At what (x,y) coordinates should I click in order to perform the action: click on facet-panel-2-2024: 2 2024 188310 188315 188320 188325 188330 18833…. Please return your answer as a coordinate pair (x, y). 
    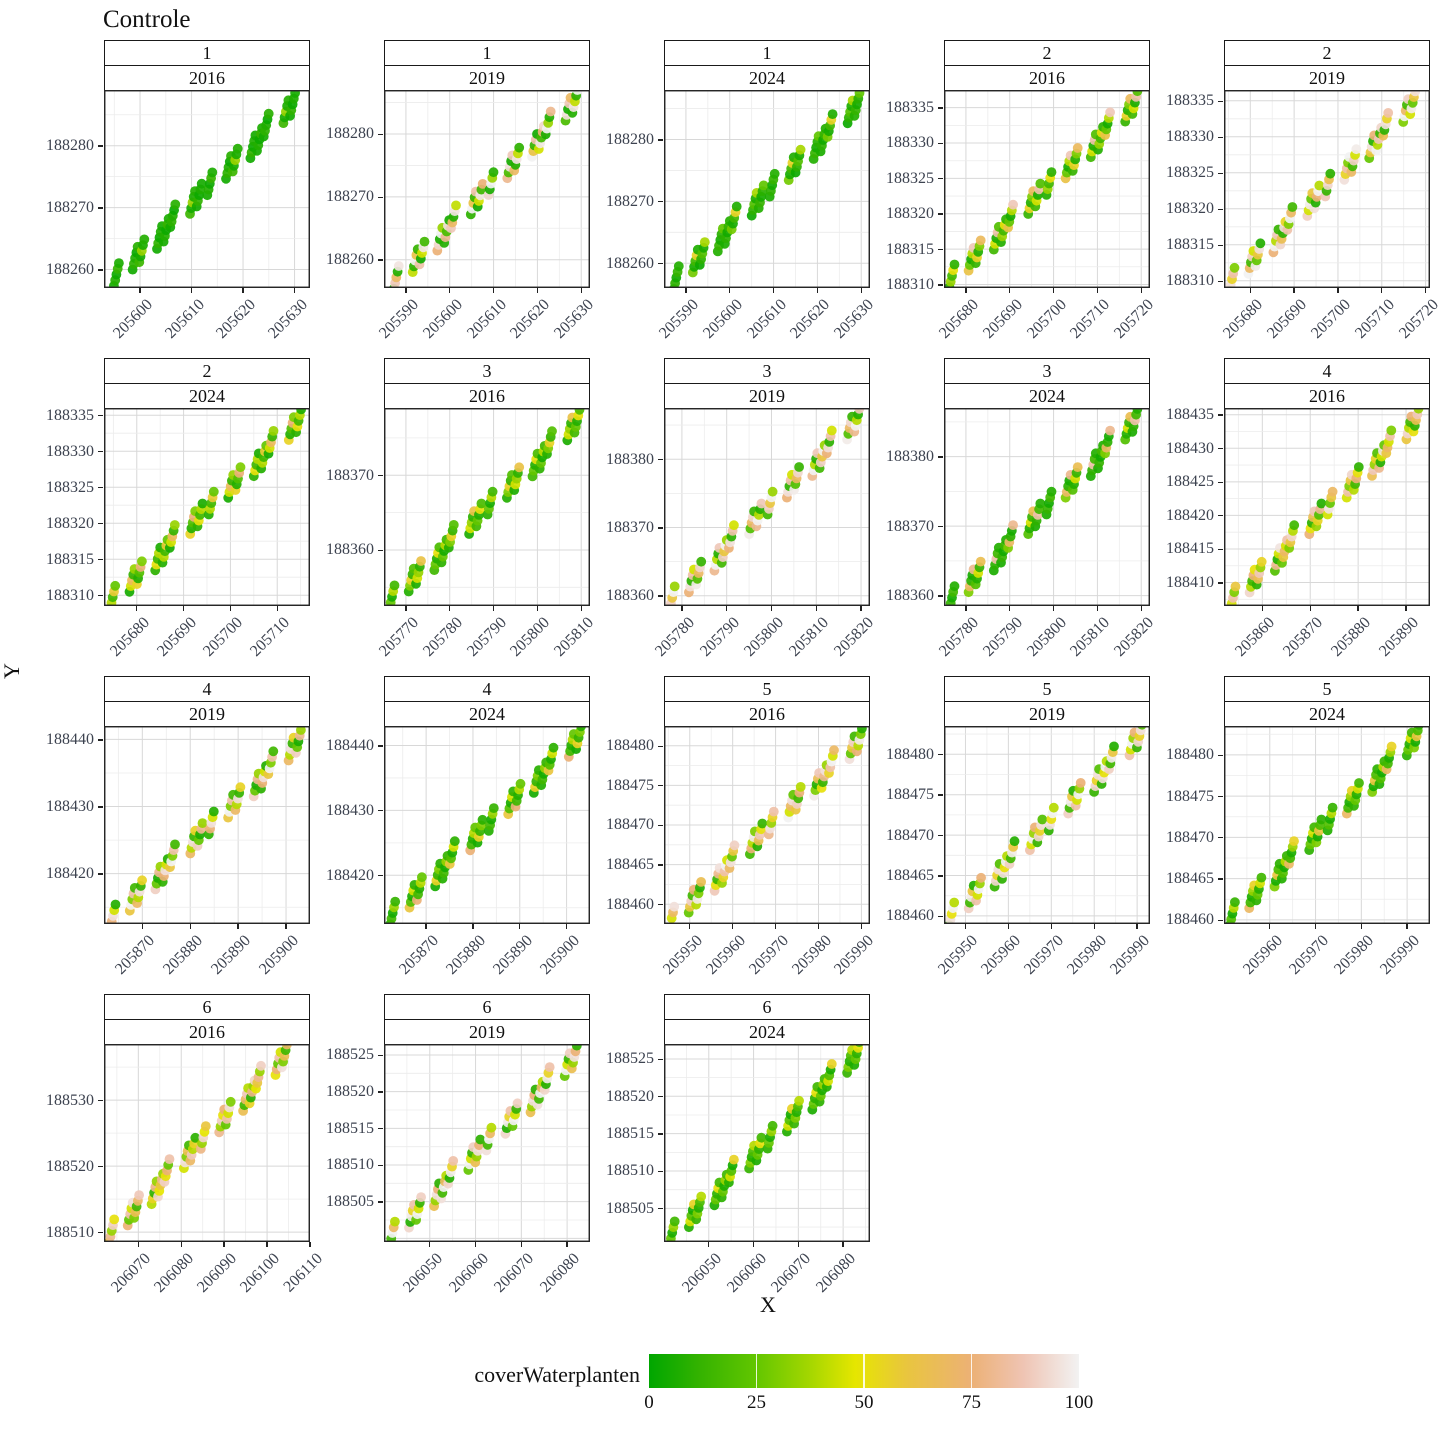
    Looking at the image, I should click on (176, 516).